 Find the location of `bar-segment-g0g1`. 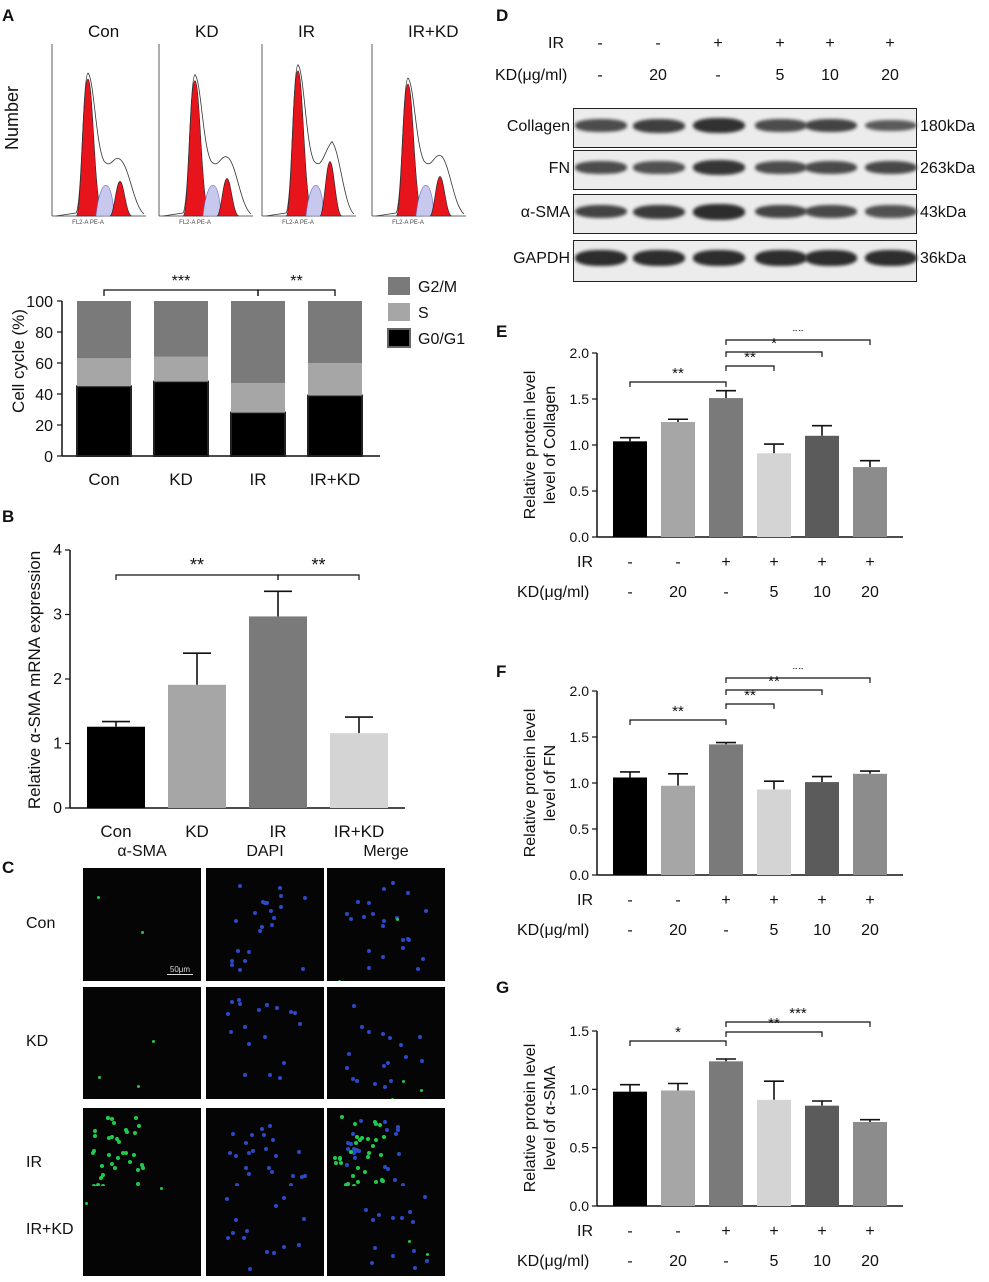

bar-segment-g0g1 is located at coordinates (181, 418).